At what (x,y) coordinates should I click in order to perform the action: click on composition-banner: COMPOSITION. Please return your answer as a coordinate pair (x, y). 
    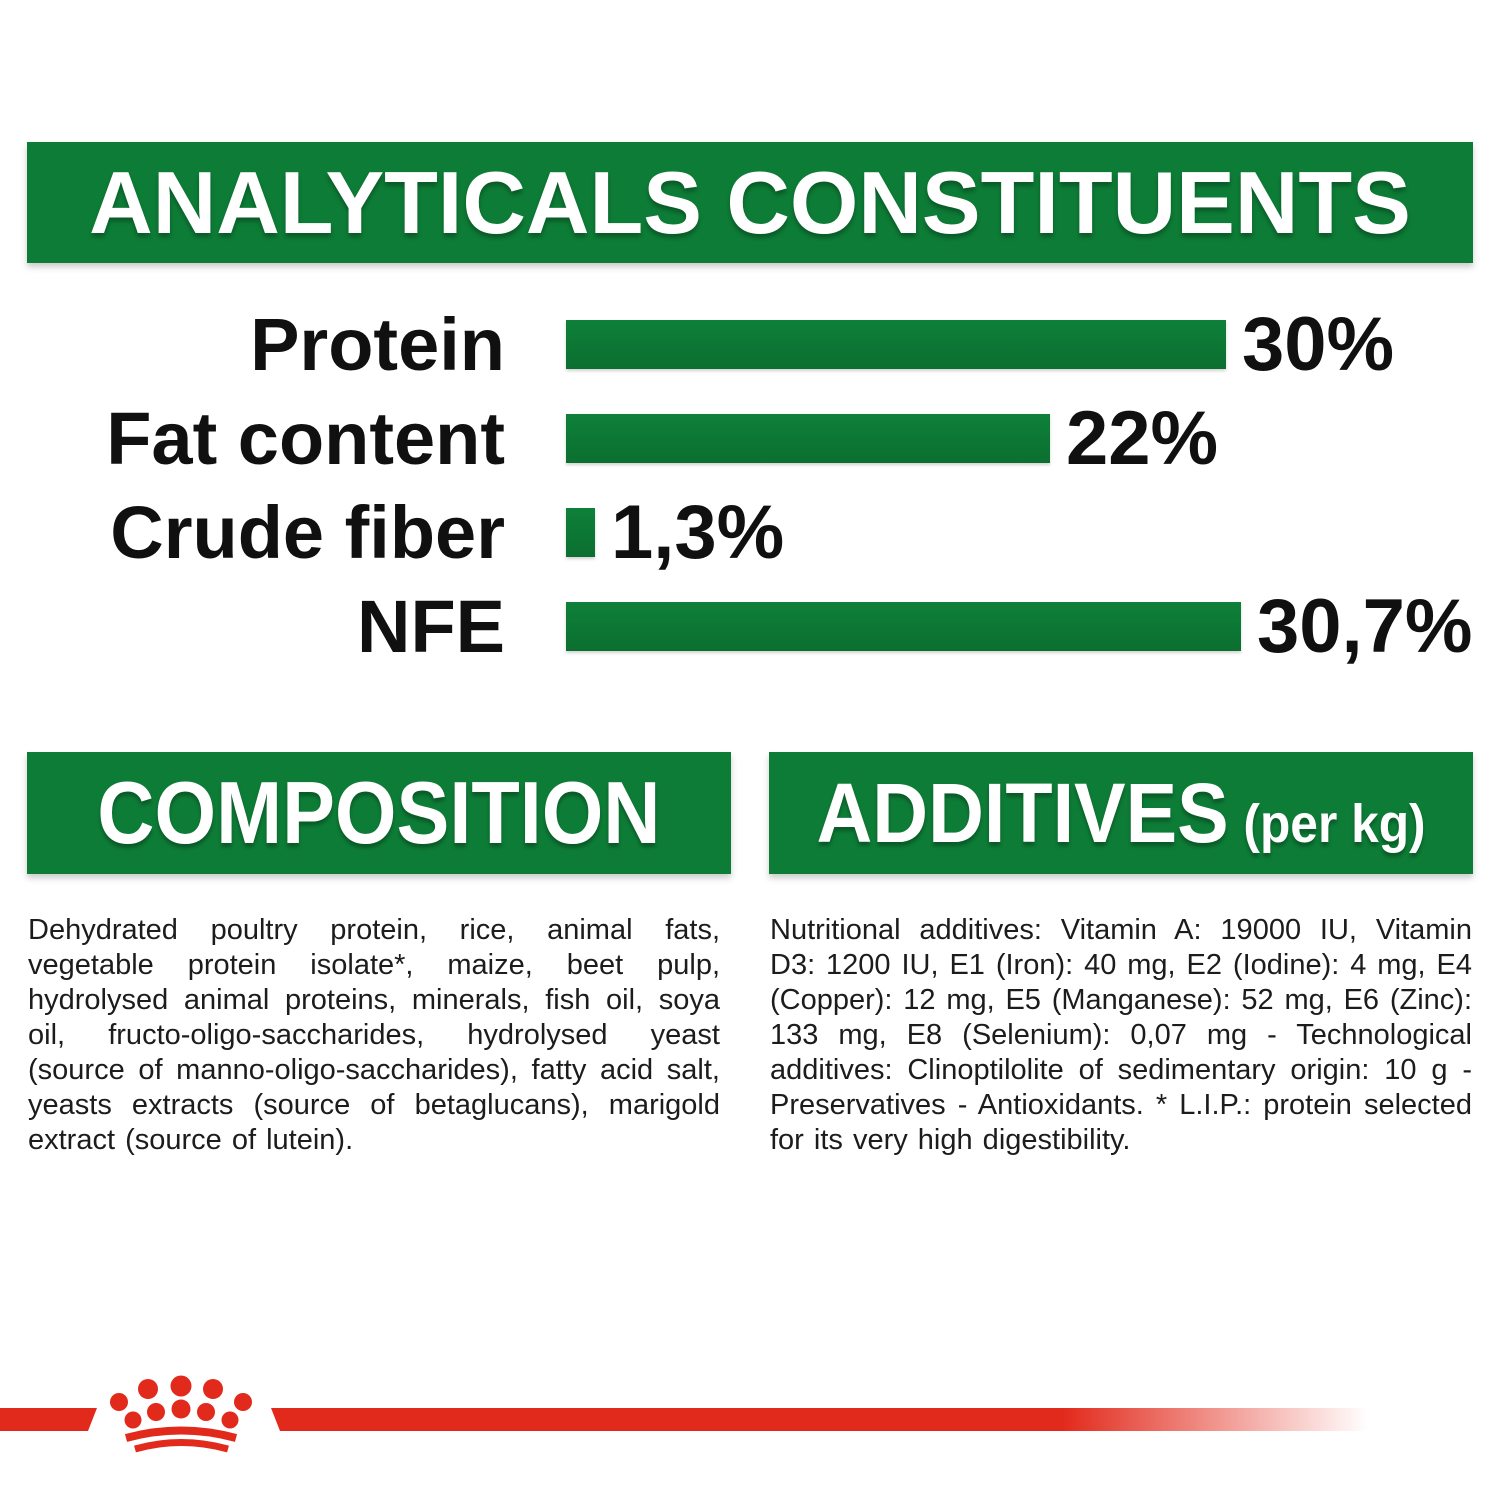
    Looking at the image, I should click on (379, 813).